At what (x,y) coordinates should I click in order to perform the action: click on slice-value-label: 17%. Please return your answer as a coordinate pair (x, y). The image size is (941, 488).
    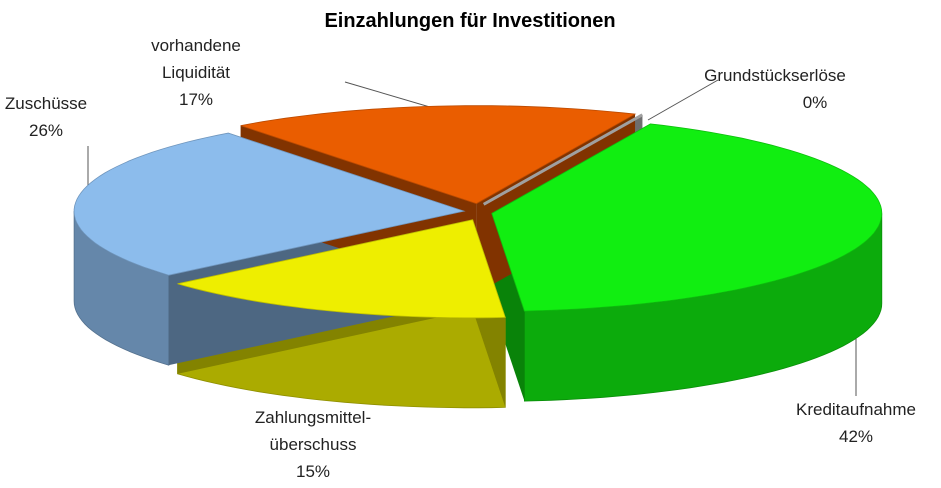
    Looking at the image, I should click on (196, 99).